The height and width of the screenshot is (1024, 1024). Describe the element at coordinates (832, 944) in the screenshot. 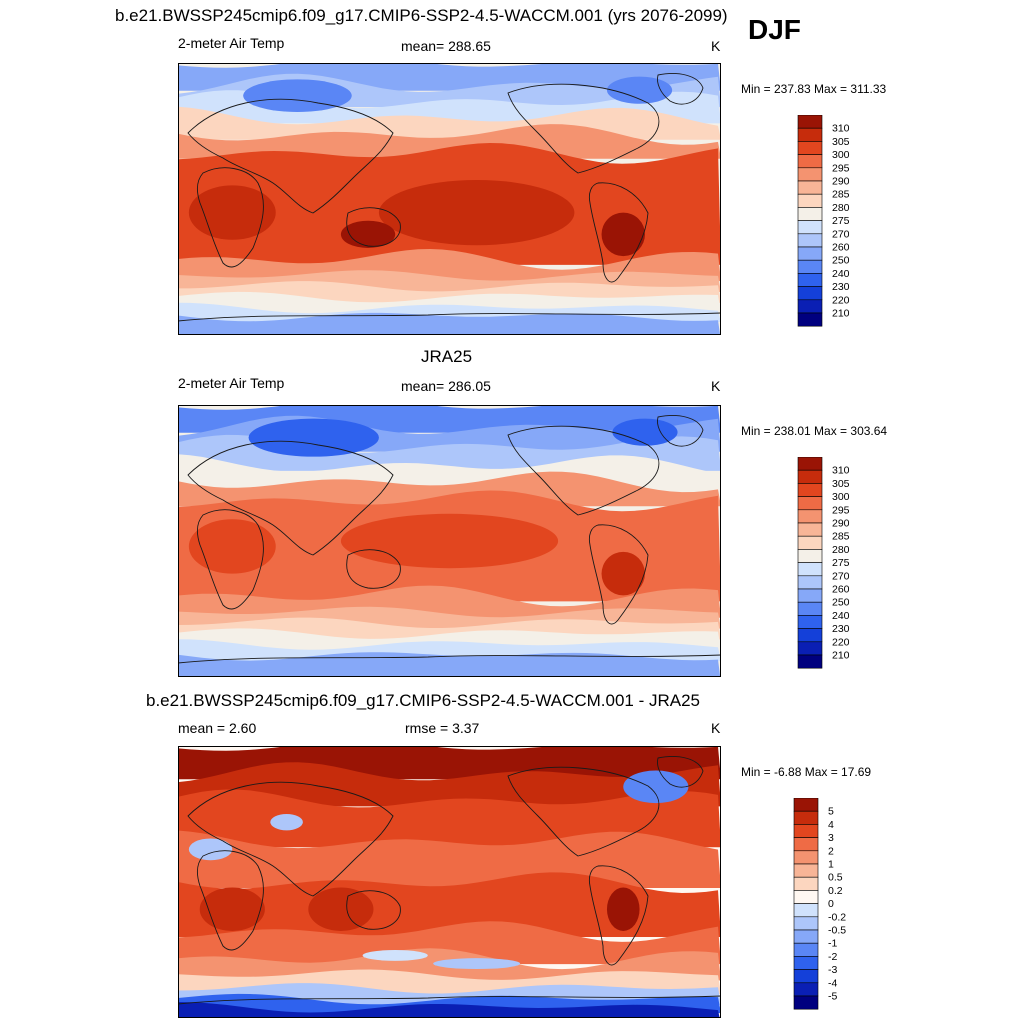

I see `panel-diff-colorbar-tick-label: -1` at that location.